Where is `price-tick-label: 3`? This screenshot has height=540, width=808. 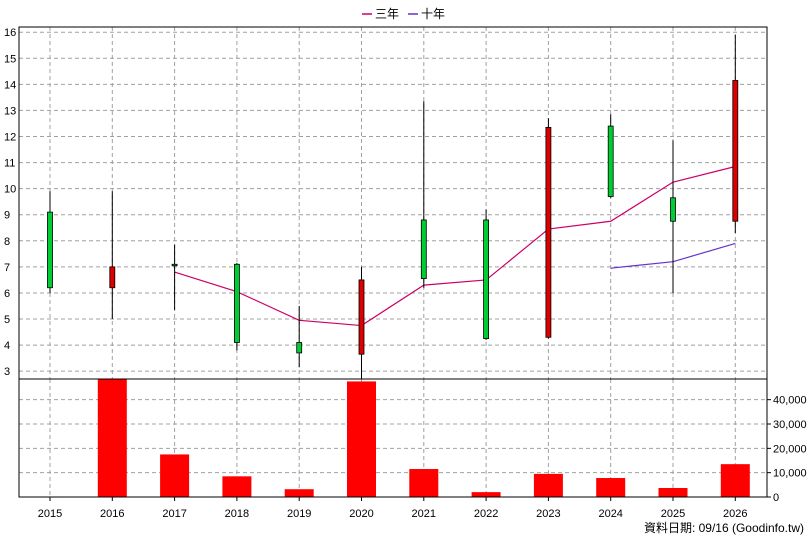 price-tick-label: 3 is located at coordinates (7, 372).